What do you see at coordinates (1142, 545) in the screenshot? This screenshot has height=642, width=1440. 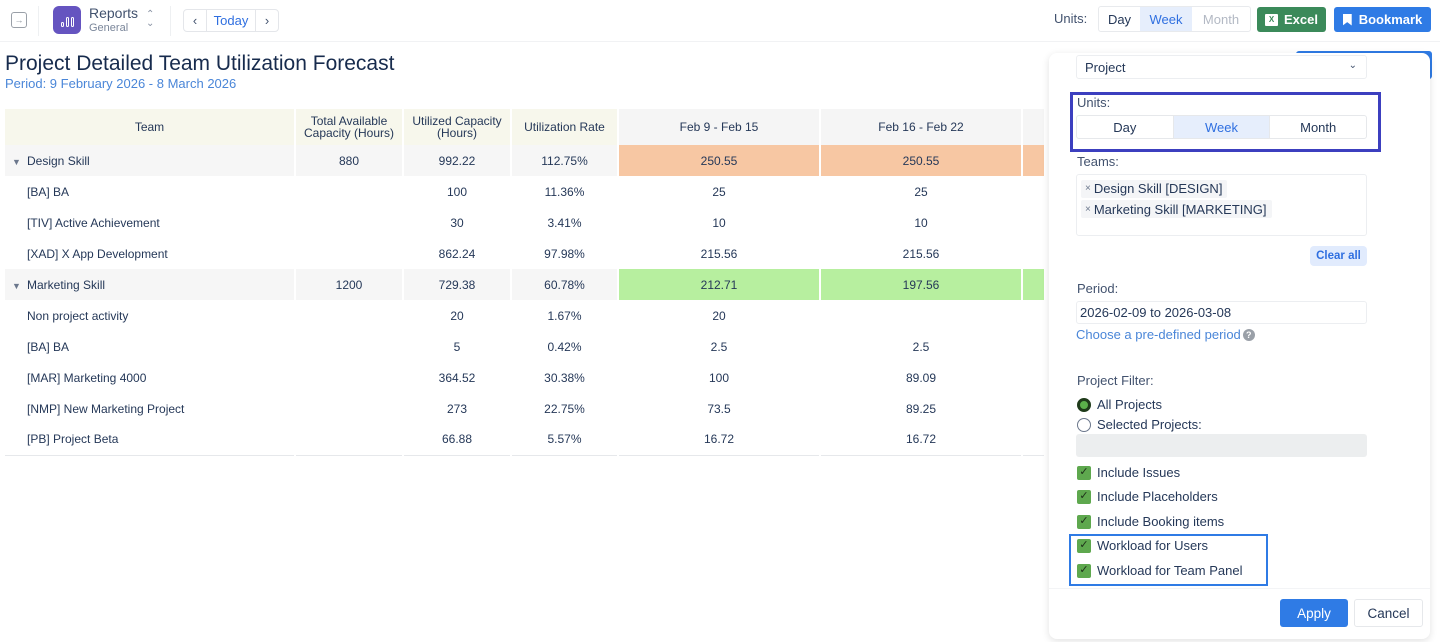 I see `checkbox-workload-users: ✓ Workload for Users` at bounding box center [1142, 545].